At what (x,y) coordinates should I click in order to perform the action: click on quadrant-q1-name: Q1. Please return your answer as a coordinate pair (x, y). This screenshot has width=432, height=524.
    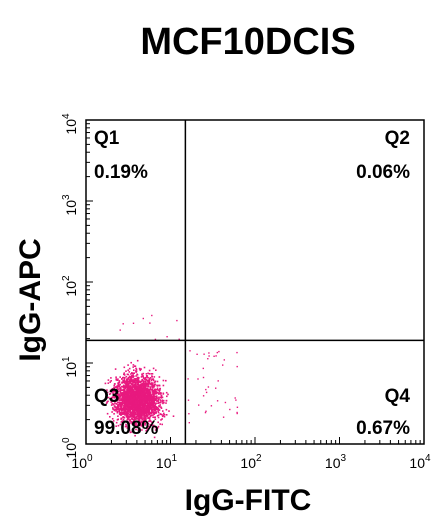
    Looking at the image, I should click on (107, 138).